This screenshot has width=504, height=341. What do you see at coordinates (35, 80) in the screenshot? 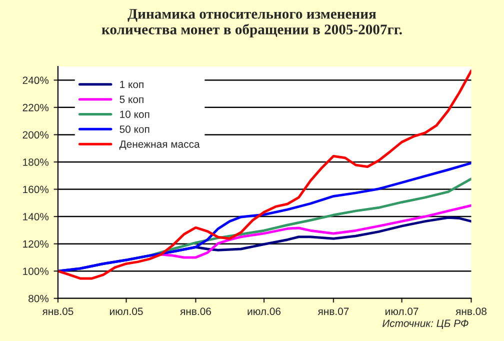
I see `y-tick-label: 240%` at bounding box center [35, 80].